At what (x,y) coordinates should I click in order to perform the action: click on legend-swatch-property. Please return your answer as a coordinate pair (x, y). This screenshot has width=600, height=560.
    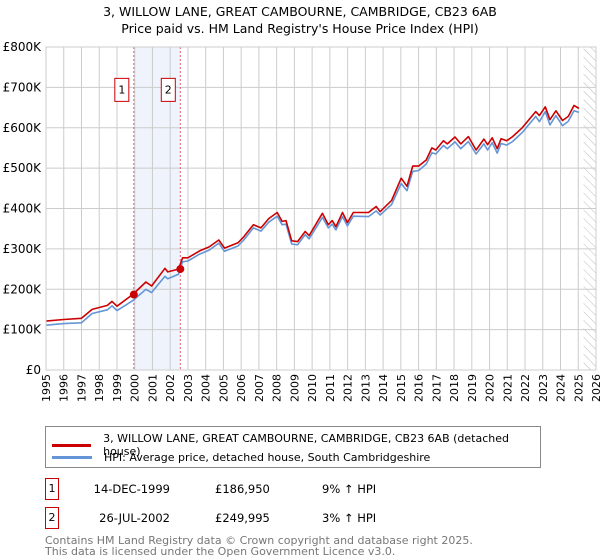
    Looking at the image, I should click on (72, 445).